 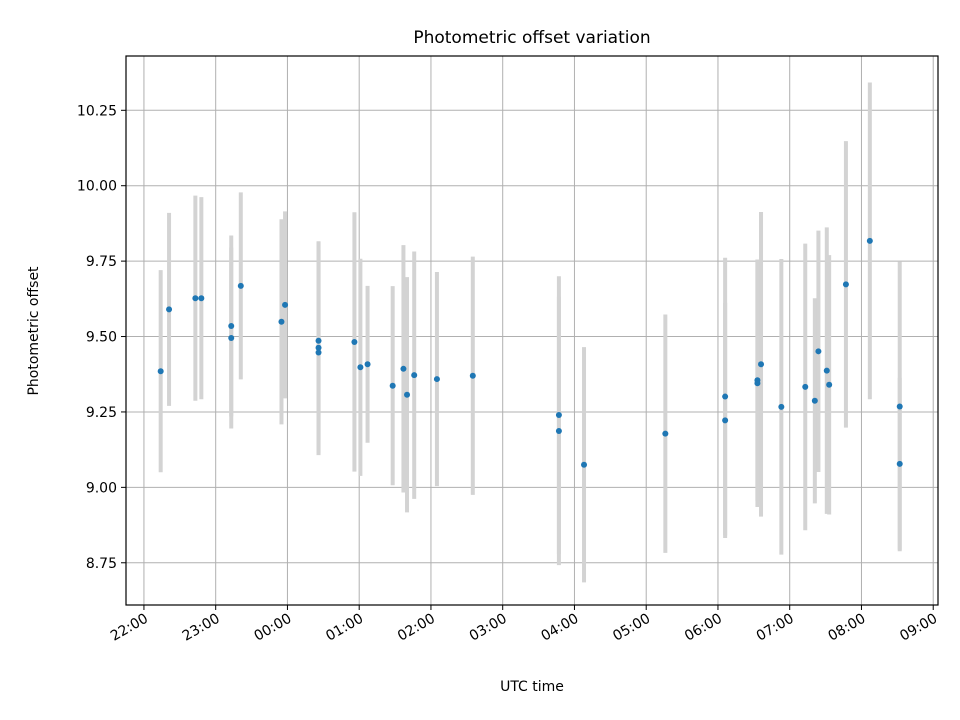 I want to click on chart-title: Photometric offset variation, so click(x=531, y=38).